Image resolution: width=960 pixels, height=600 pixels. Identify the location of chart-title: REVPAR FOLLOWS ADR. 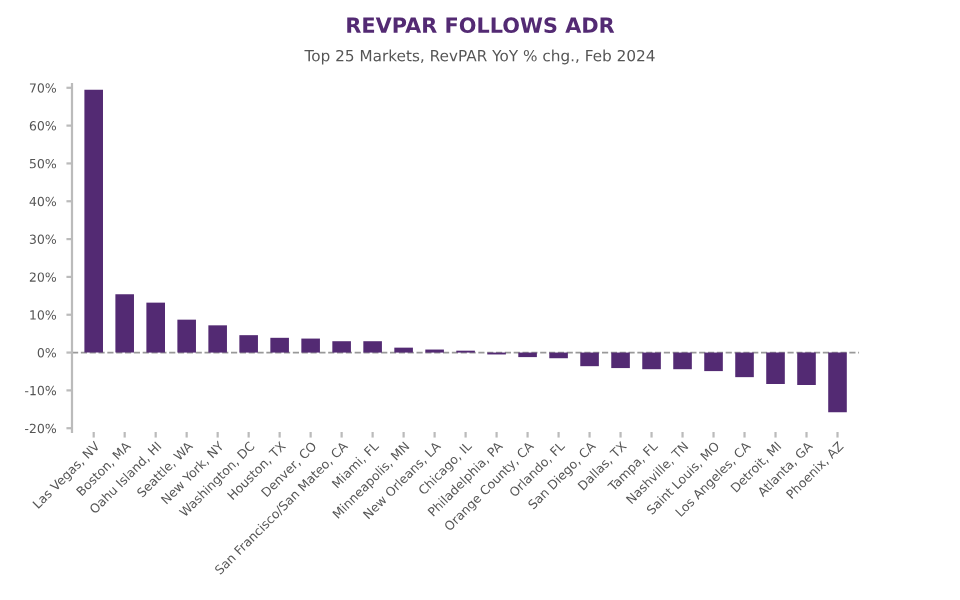
(481, 25).